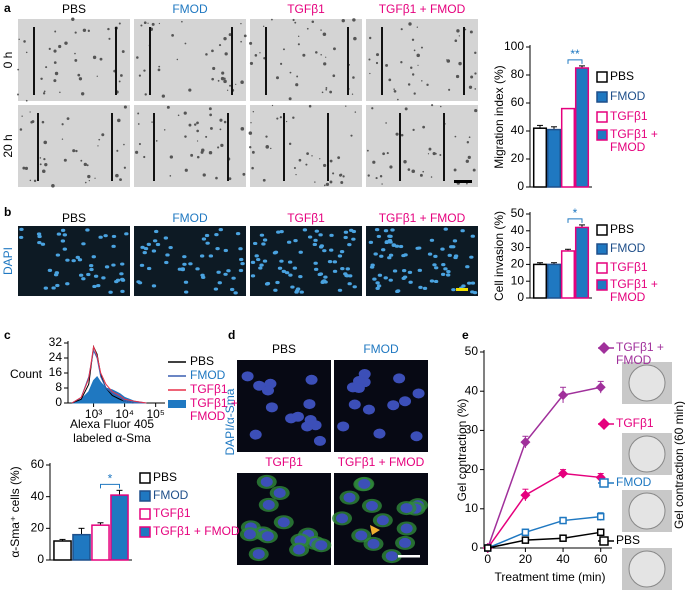 This screenshot has width=685, height=591. I want to click on x-axis-label: Treatment time (min), so click(550, 577).